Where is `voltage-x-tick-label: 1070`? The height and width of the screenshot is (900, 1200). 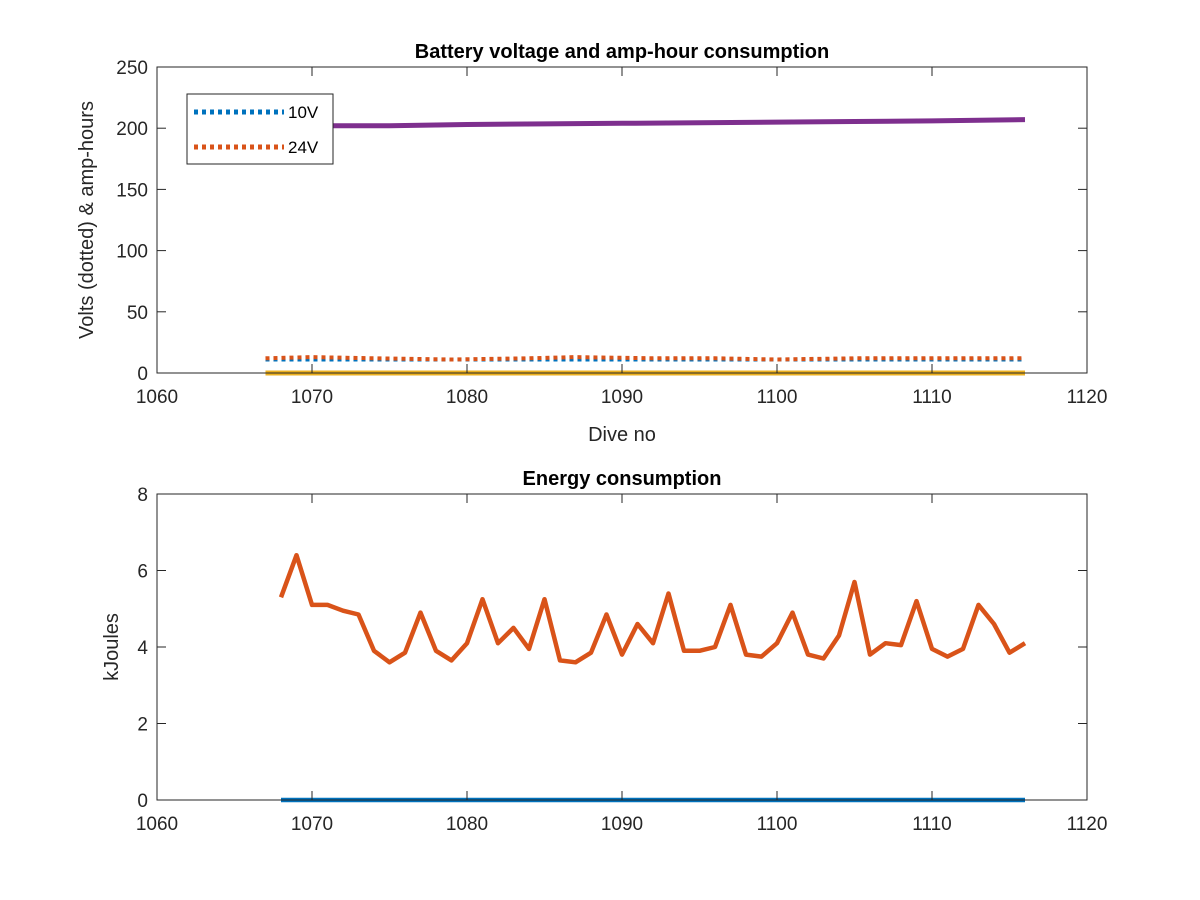 voltage-x-tick-label: 1070 is located at coordinates (312, 397).